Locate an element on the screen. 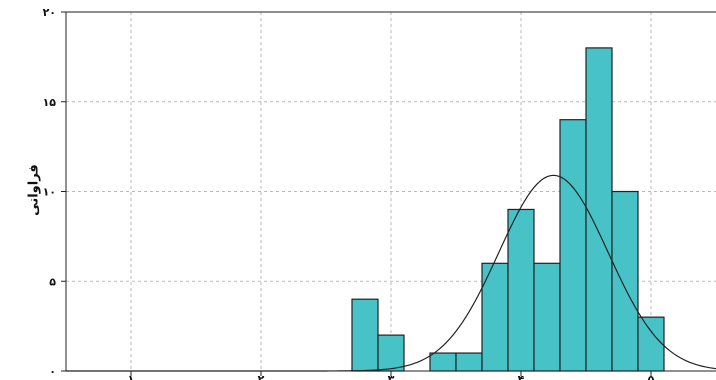 The width and height of the screenshot is (716, 380). y-tick-label-4: ۱۵ is located at coordinates (50, 102).